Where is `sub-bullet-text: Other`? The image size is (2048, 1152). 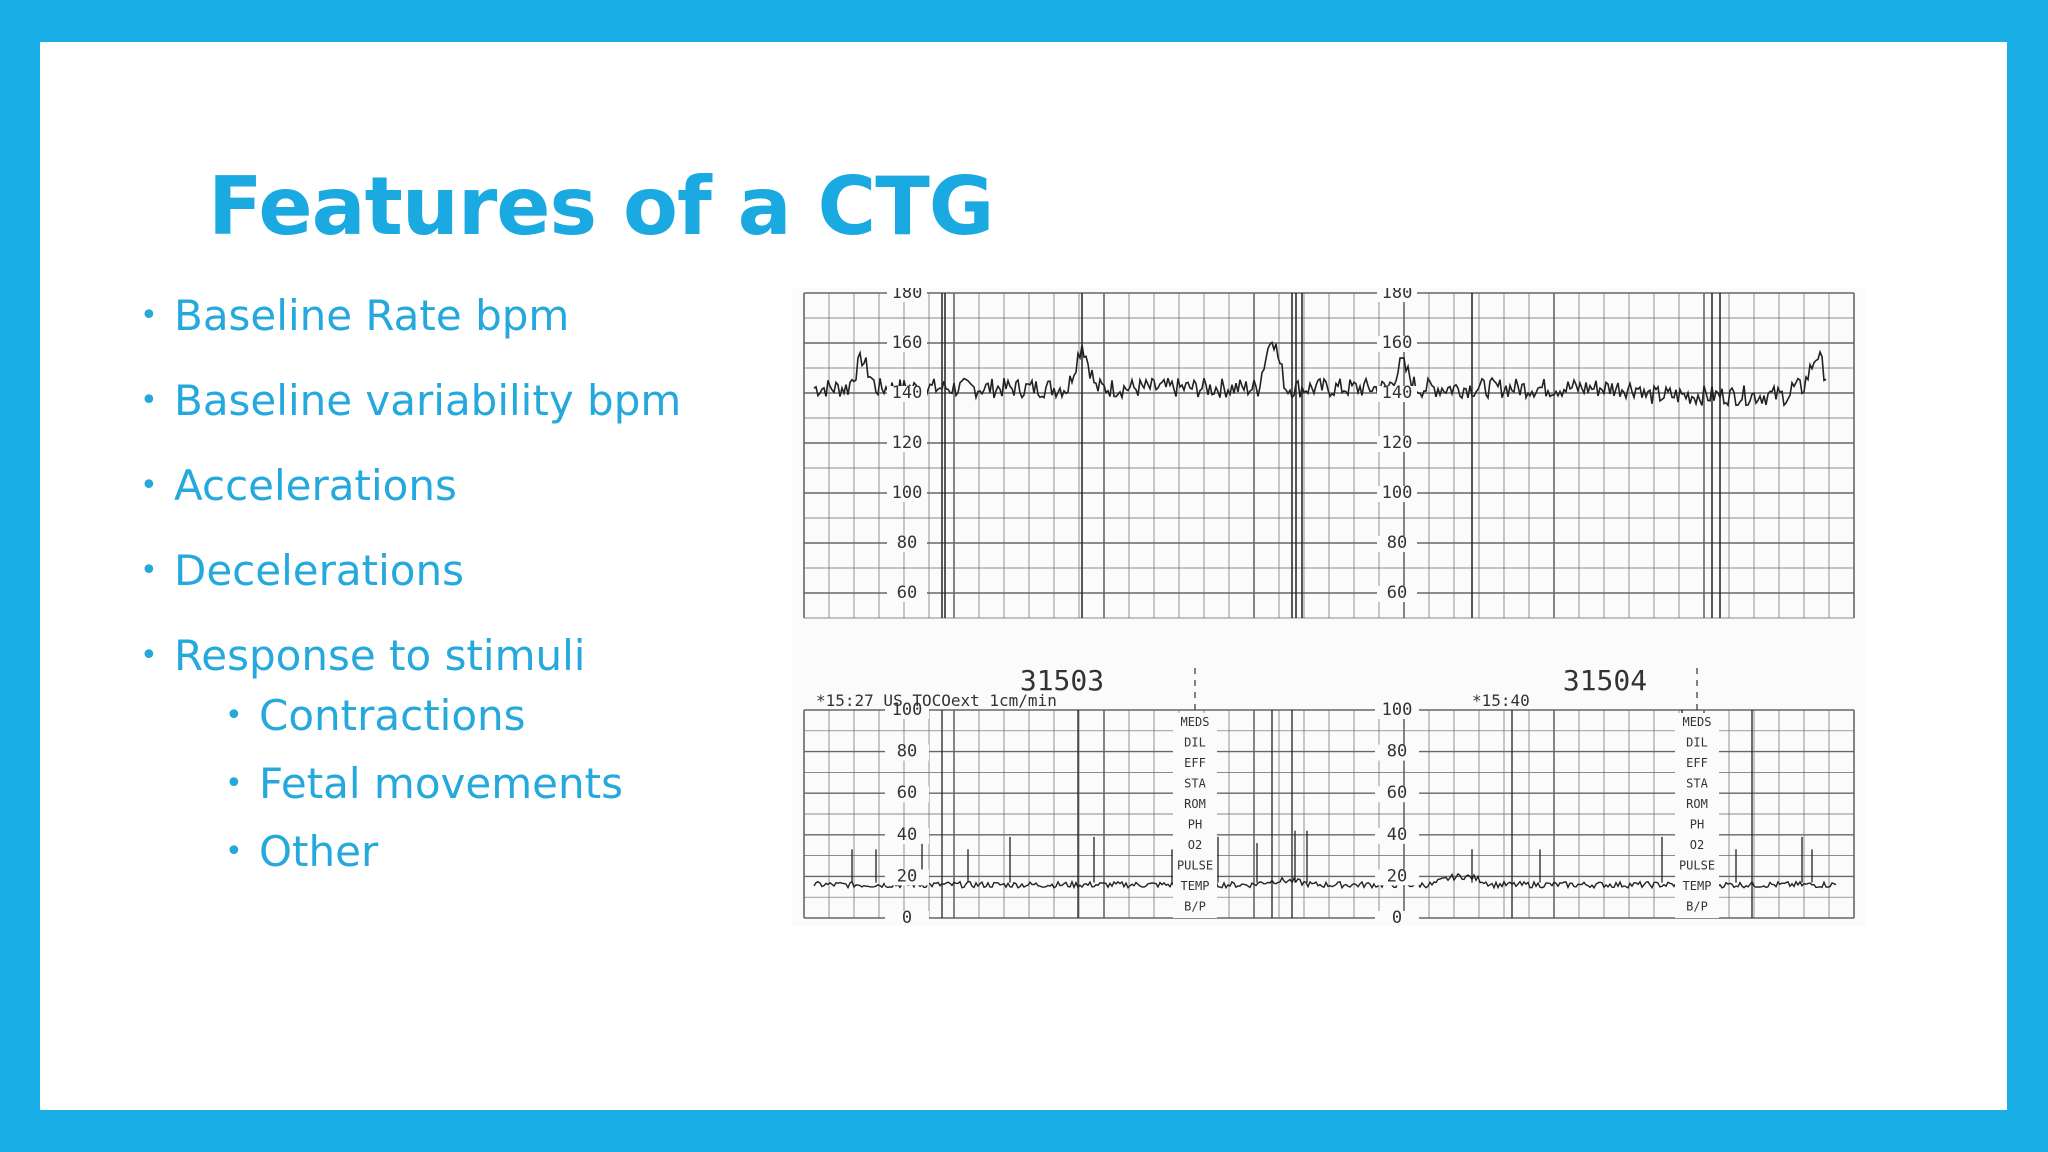
sub-bullet-text: Other is located at coordinates (319, 851).